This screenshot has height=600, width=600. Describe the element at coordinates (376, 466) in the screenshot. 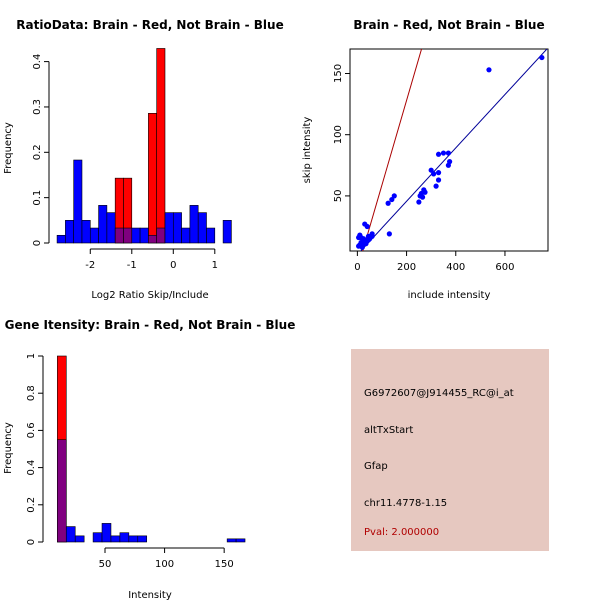

I see `gene-name: Gfap` at that location.